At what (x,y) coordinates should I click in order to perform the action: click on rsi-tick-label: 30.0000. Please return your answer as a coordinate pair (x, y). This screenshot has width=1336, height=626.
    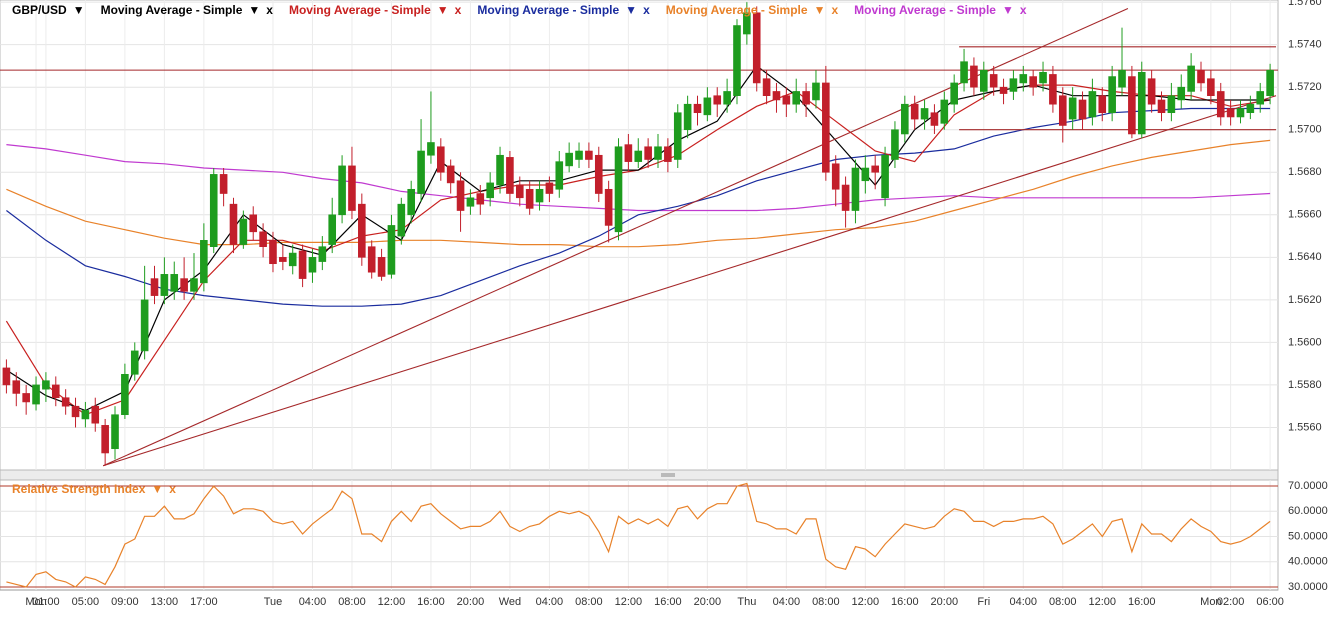
    Looking at the image, I should click on (1308, 587).